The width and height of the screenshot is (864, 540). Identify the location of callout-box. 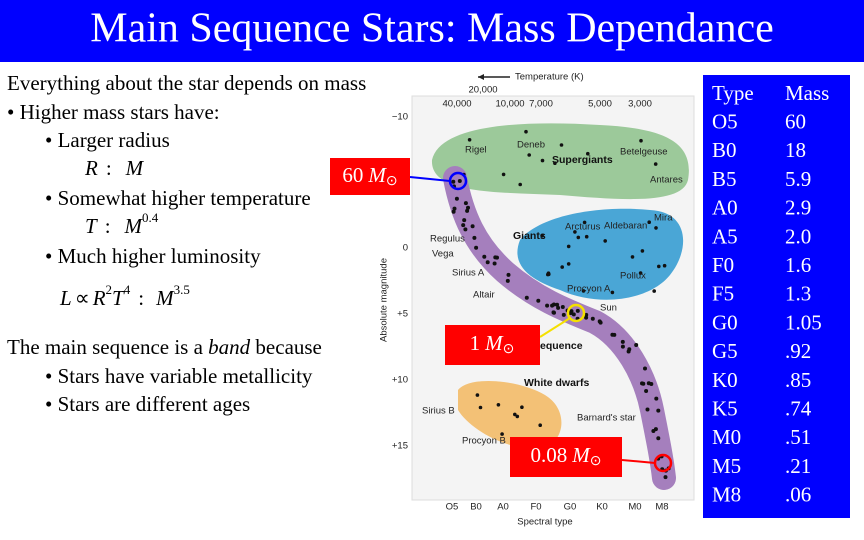
(566, 457).